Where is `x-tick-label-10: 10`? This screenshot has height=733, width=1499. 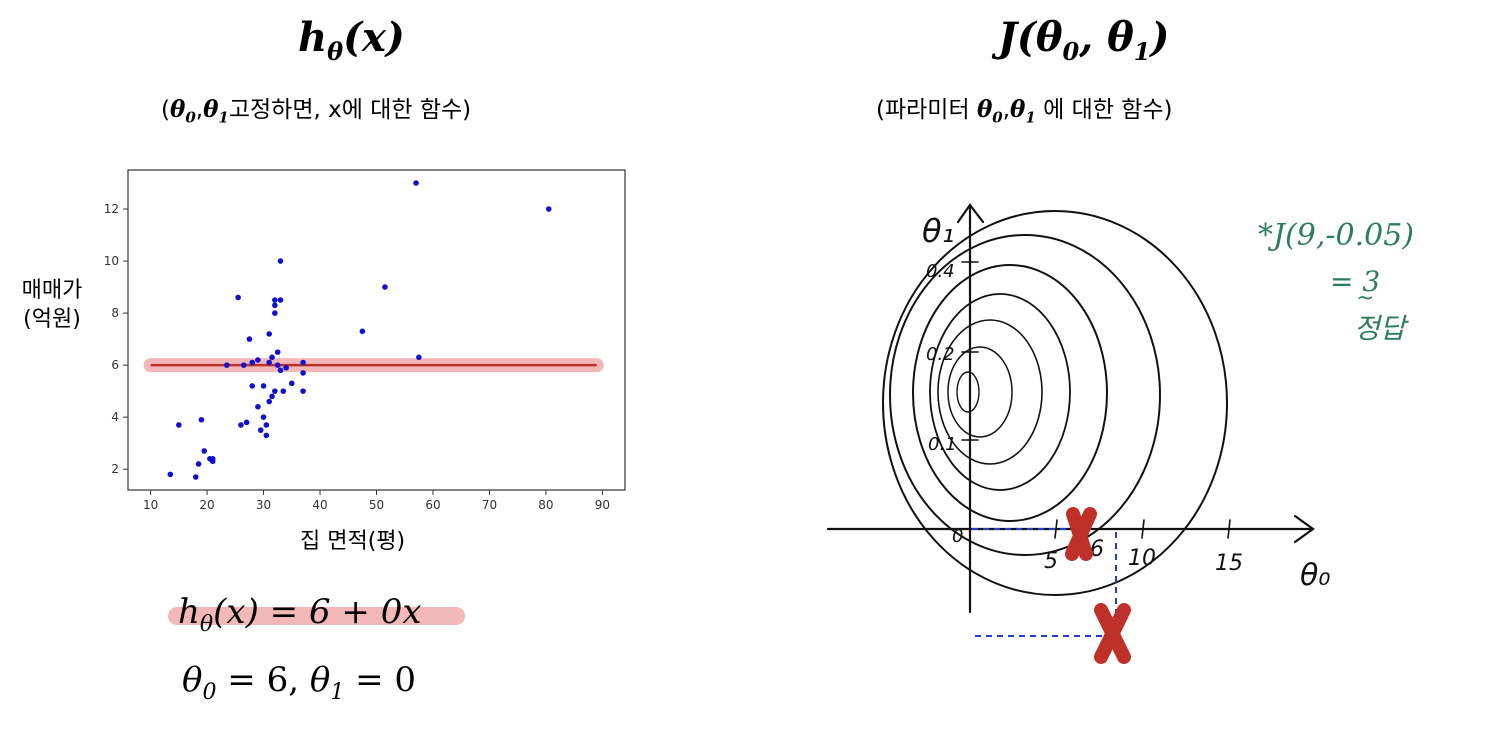
x-tick-label-10: 10 is located at coordinates (1142, 558).